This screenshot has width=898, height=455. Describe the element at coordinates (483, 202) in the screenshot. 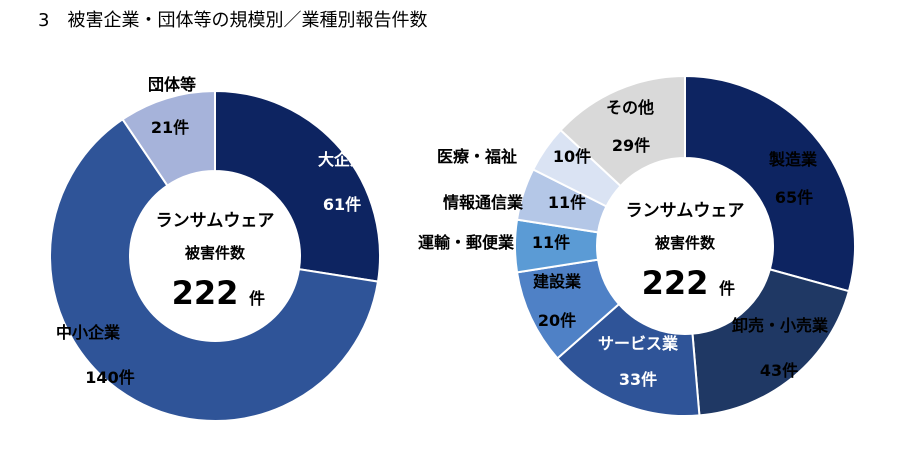

I see `slice-name-label: 情報通信業` at that location.